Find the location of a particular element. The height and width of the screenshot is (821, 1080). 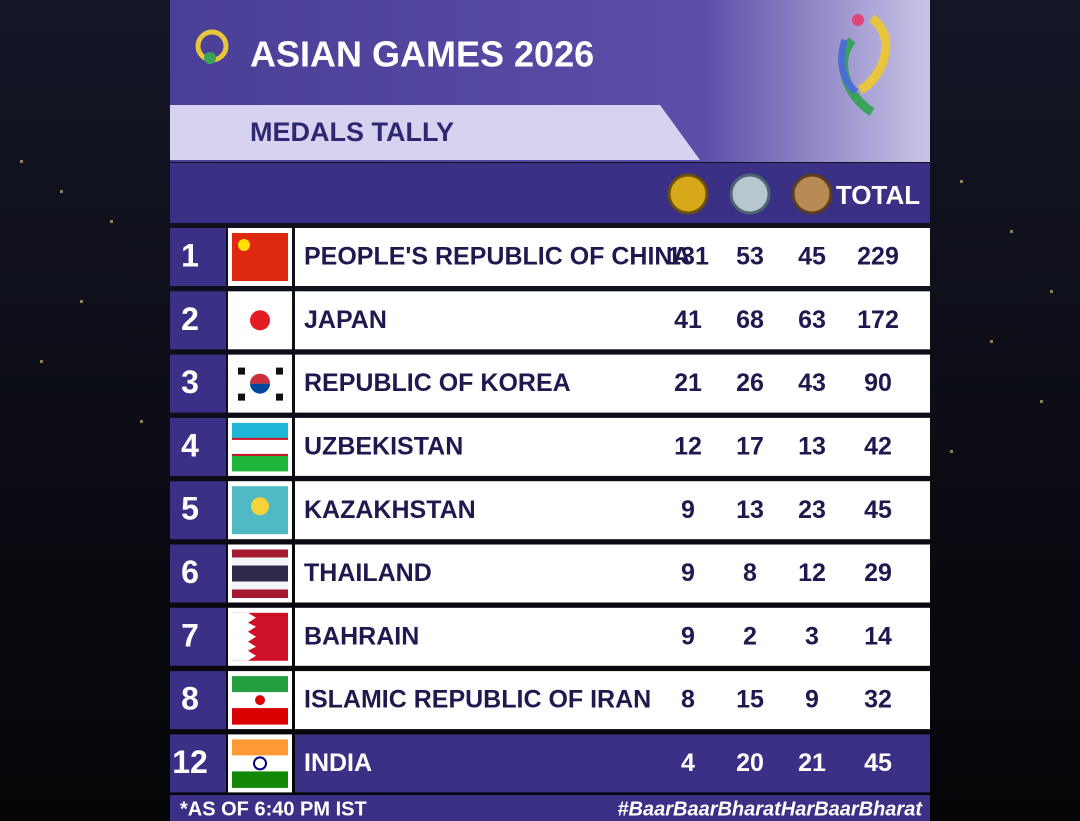

gold-count: 41 is located at coordinates (688, 320).